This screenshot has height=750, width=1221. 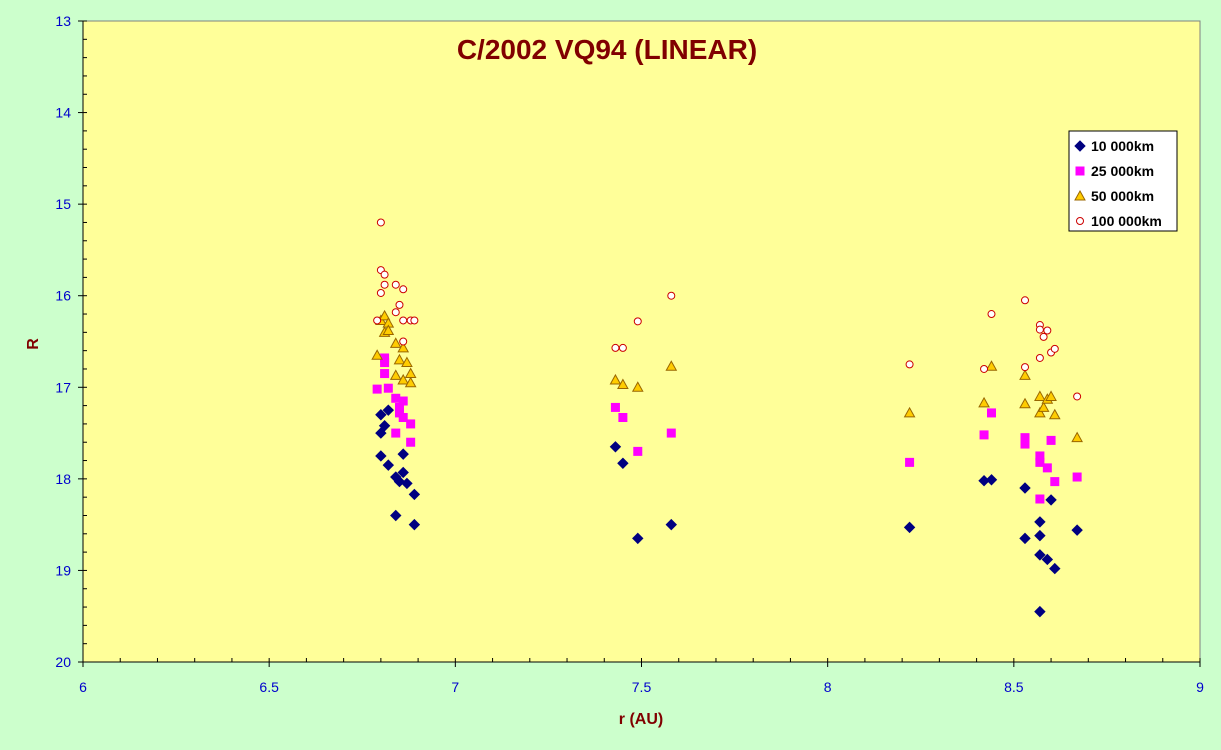 I want to click on x-tick-label: 8.5, so click(x=1014, y=687).